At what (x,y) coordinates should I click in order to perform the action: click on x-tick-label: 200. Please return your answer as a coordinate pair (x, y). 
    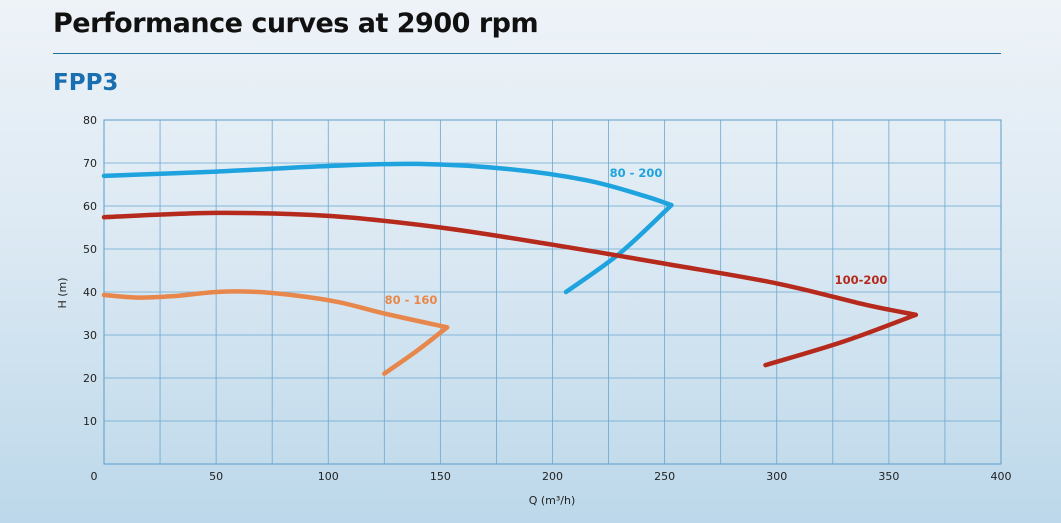
    Looking at the image, I should click on (552, 476).